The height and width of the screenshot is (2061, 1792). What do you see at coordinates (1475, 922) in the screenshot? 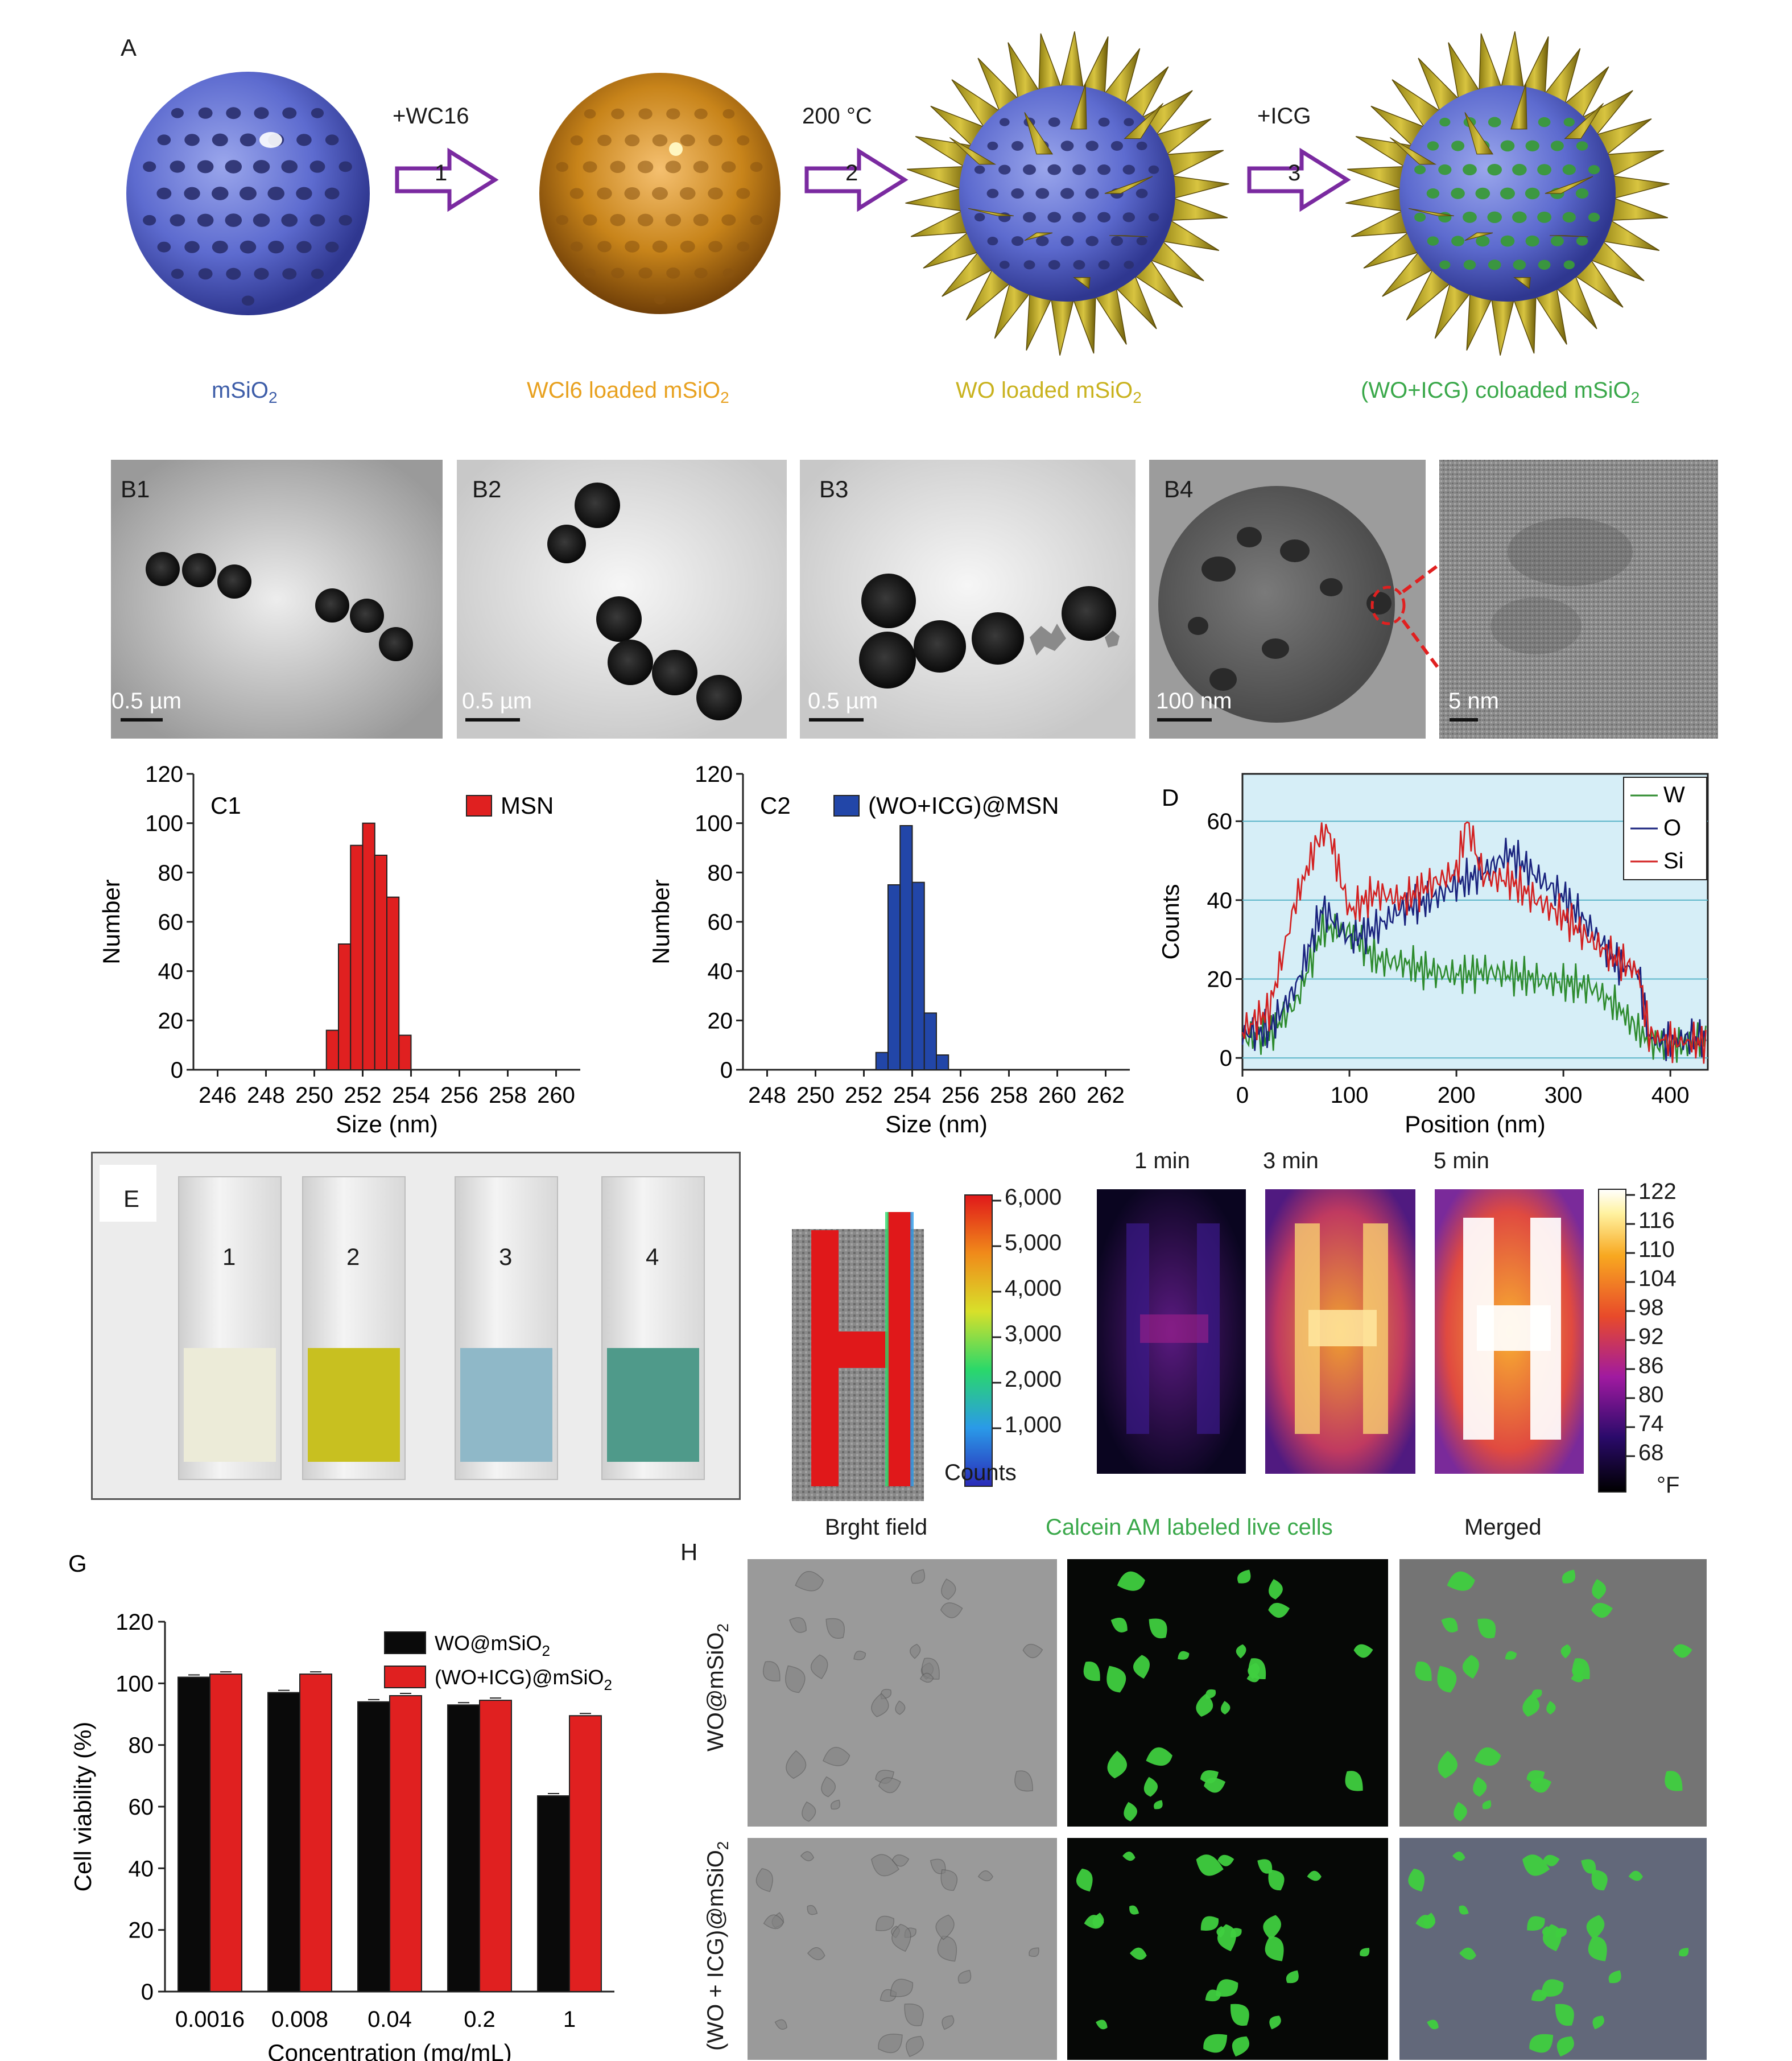
I see `plot-frame` at bounding box center [1475, 922].